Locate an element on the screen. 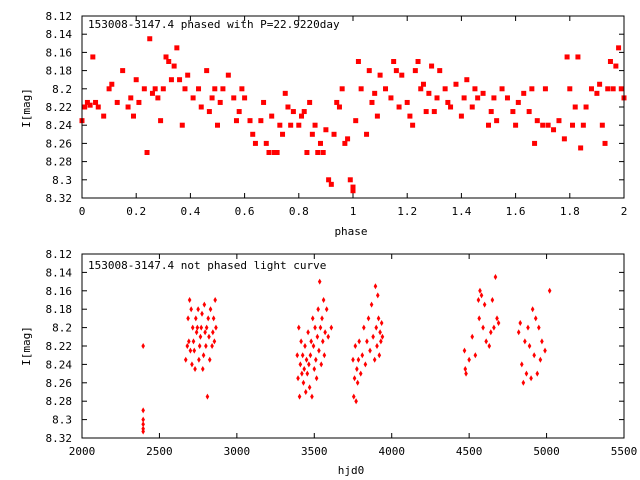 Image resolution: width=640 pixels, height=480 pixels. unphased-y-tick-label: 8.3 is located at coordinates (62, 420).